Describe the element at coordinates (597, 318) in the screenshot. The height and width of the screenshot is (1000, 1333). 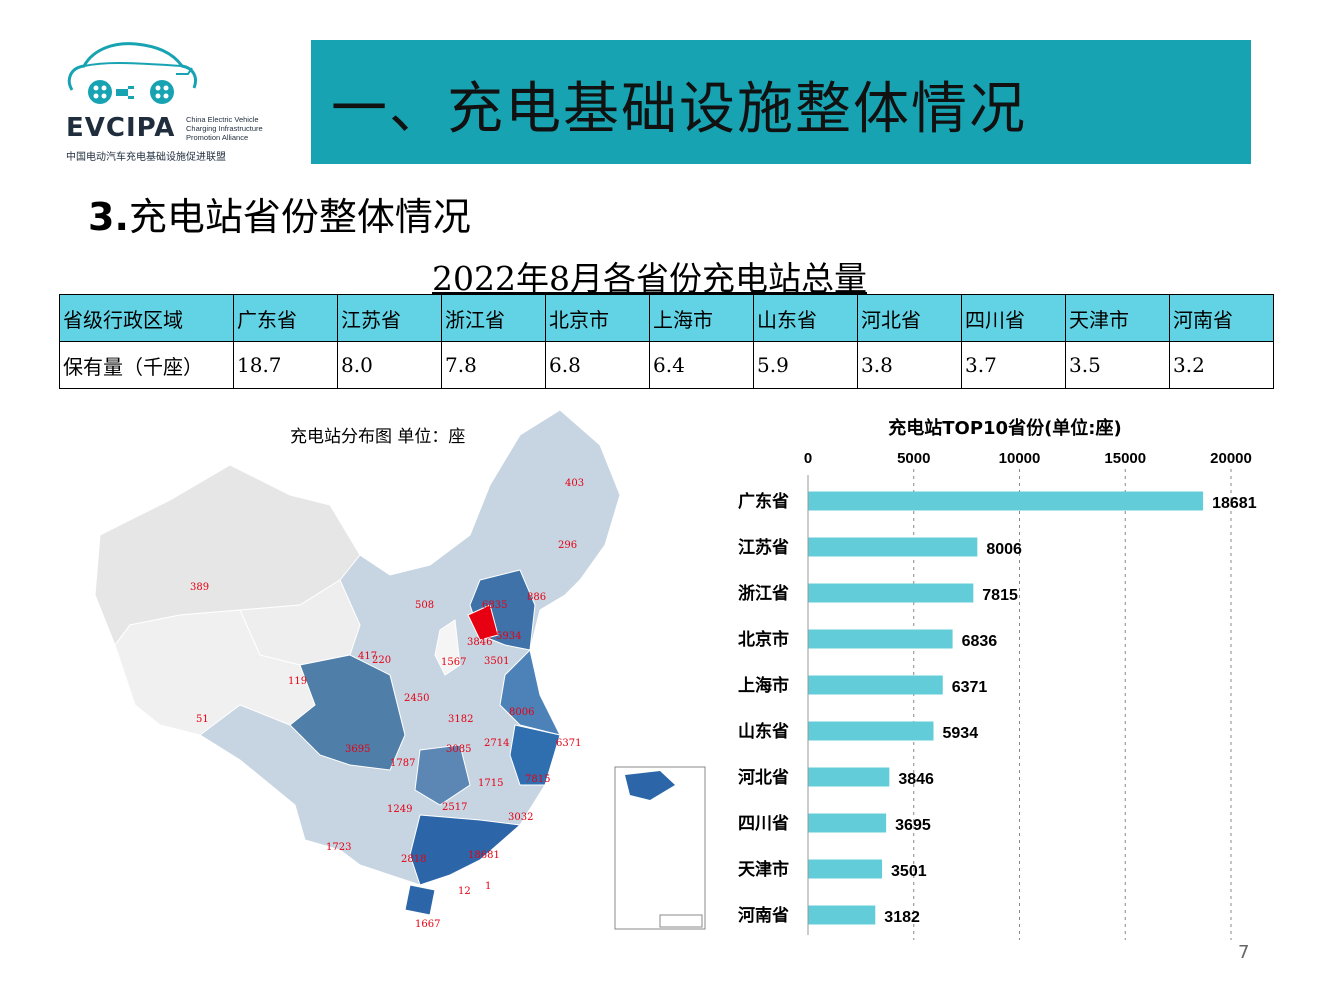
I see `region-cell: 北京市` at that location.